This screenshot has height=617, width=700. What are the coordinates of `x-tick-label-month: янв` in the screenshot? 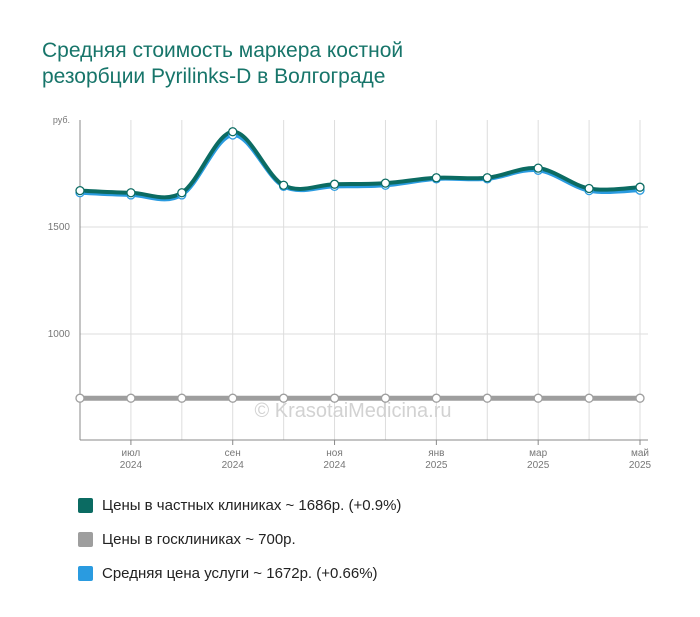 It's located at (436, 453).